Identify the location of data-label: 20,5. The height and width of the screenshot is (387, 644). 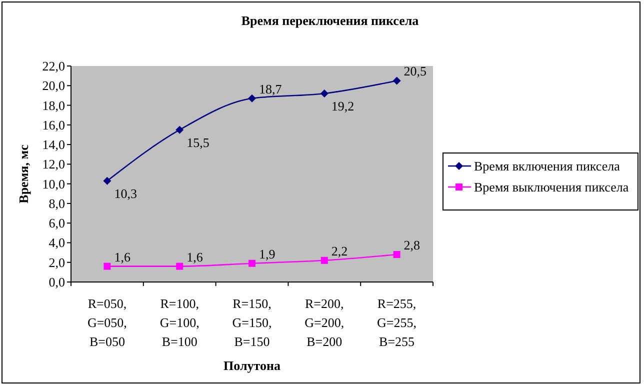
(415, 71).